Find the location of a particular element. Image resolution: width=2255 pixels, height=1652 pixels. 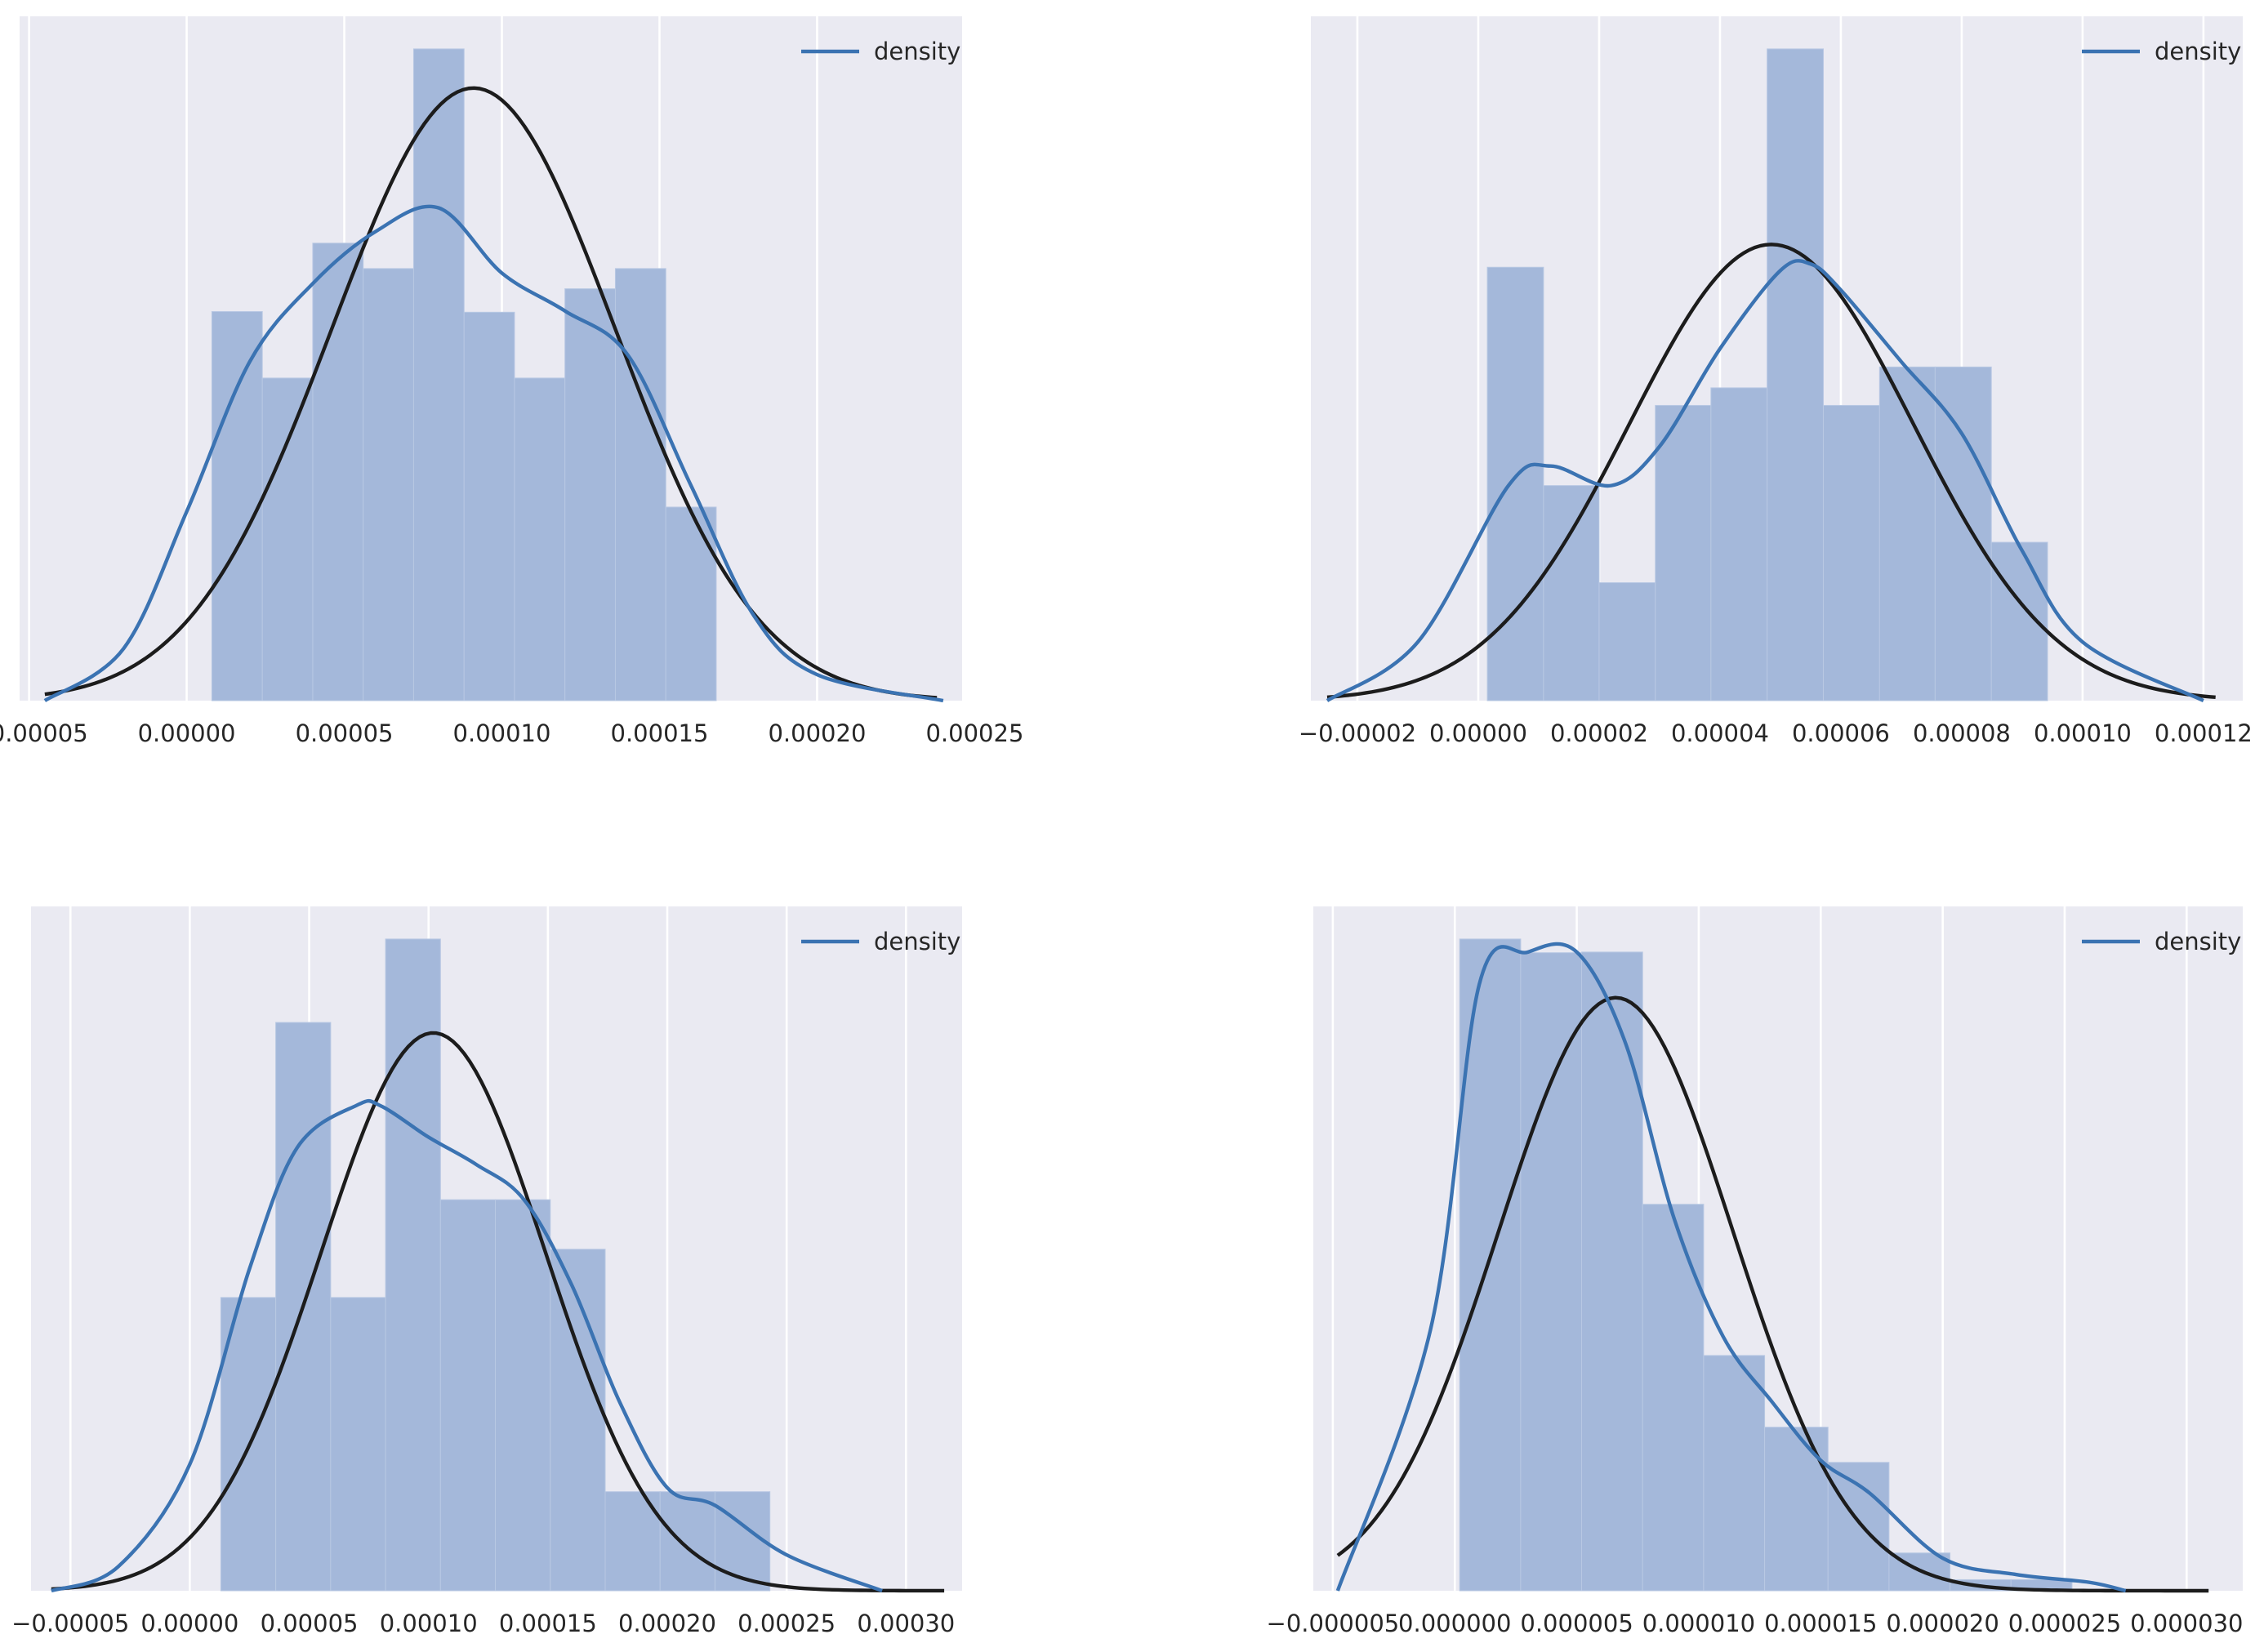

x-tick-label: 0.000010 is located at coordinates (1698, 1623).